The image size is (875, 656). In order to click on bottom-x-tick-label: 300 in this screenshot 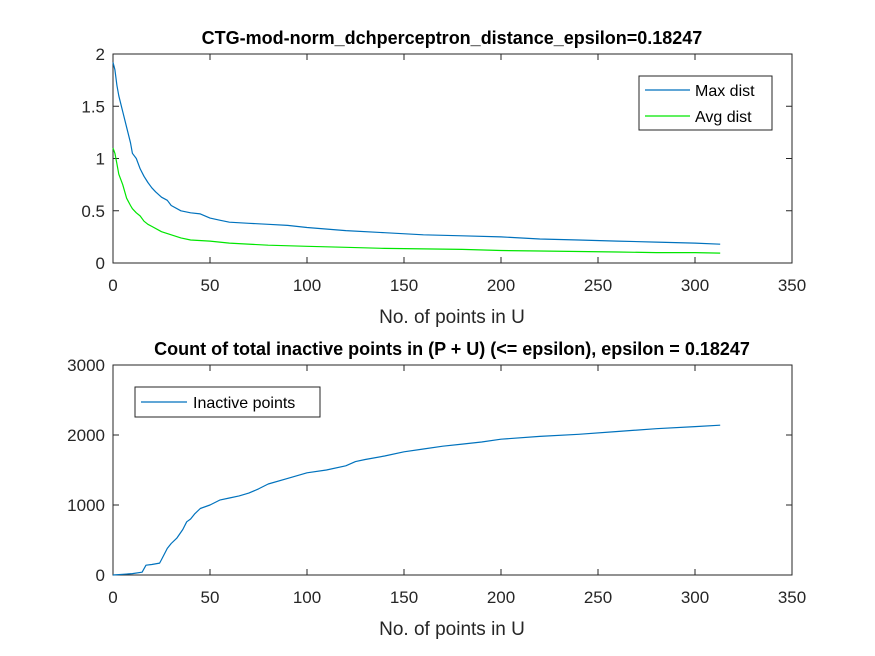, I will do `click(695, 597)`.